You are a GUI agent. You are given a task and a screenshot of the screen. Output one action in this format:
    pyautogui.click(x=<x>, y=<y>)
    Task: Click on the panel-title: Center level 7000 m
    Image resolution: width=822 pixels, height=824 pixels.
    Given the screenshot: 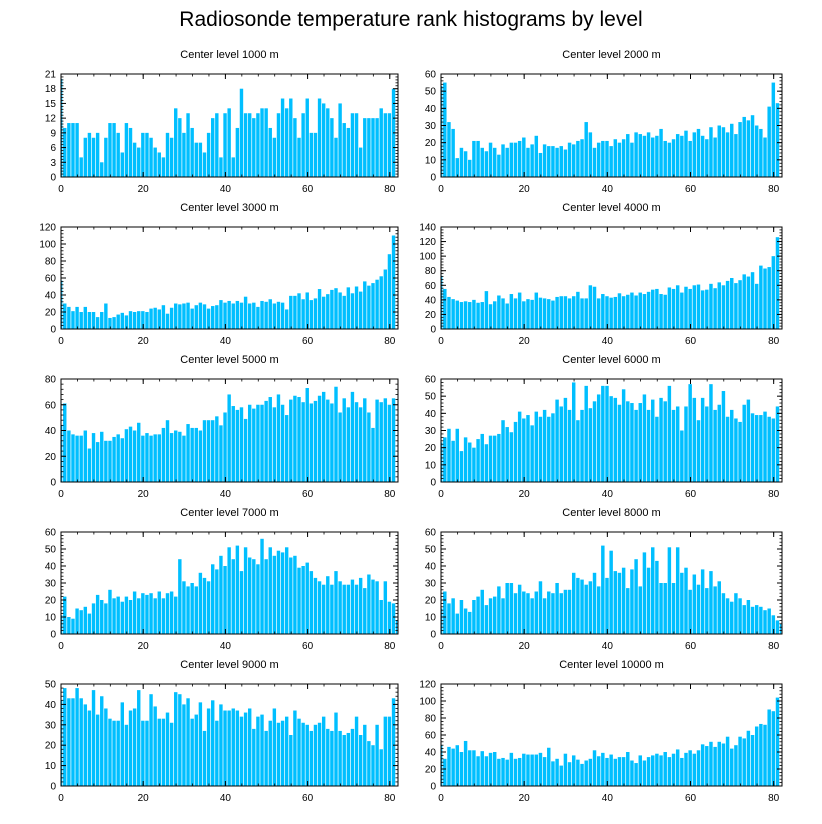 What is the action you would take?
    pyautogui.click(x=229, y=513)
    